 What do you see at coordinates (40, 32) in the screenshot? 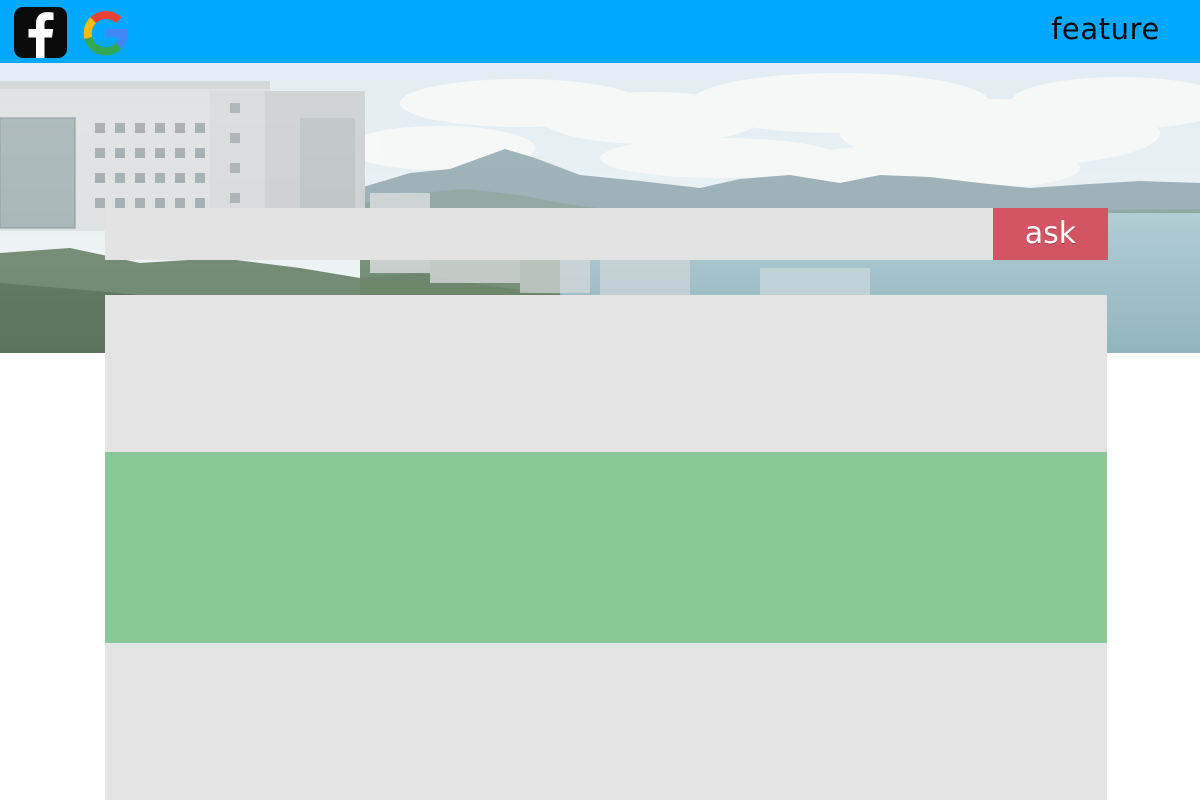
I see `facebook-icon` at bounding box center [40, 32].